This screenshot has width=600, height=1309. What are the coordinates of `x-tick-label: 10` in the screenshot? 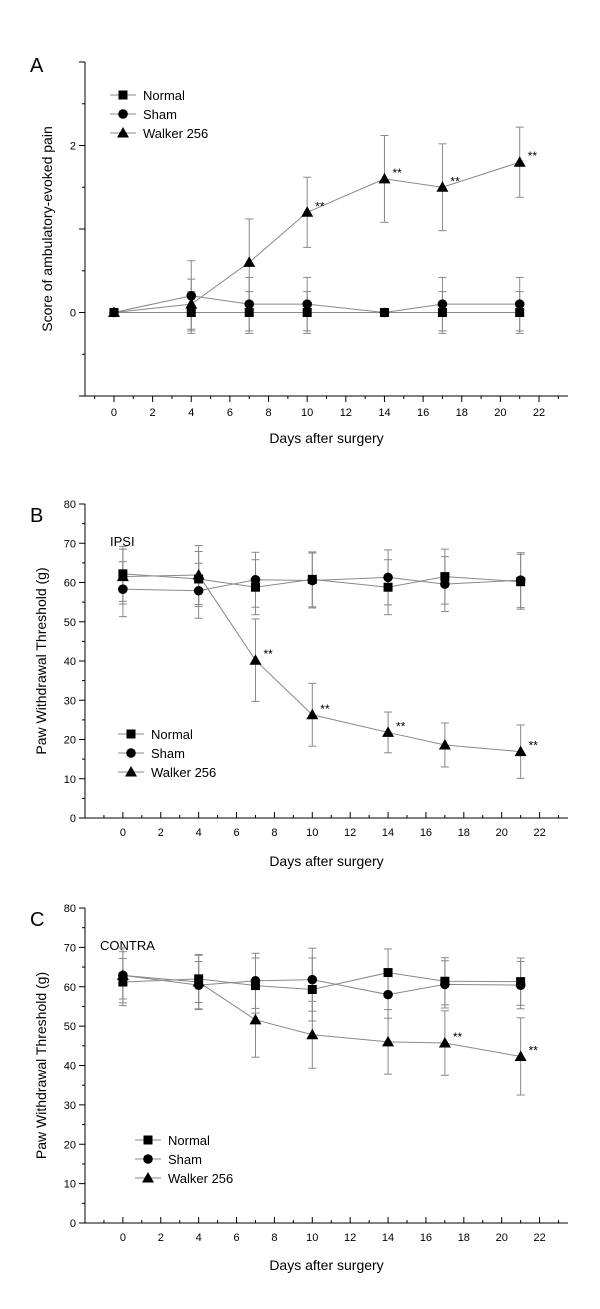 It's located at (312, 1238).